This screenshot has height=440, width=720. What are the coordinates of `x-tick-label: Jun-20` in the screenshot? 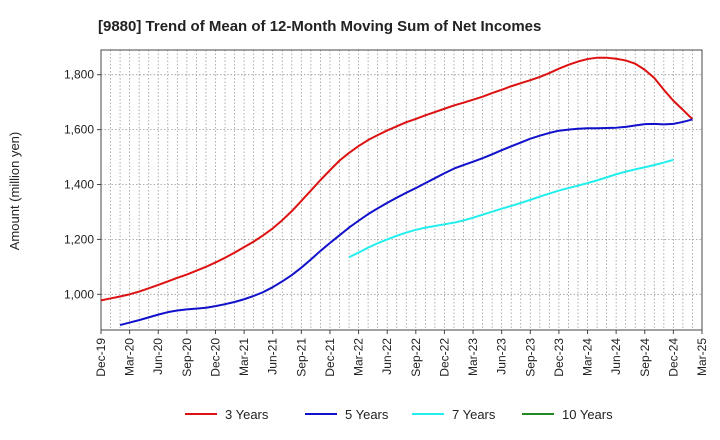 It's located at (158, 356).